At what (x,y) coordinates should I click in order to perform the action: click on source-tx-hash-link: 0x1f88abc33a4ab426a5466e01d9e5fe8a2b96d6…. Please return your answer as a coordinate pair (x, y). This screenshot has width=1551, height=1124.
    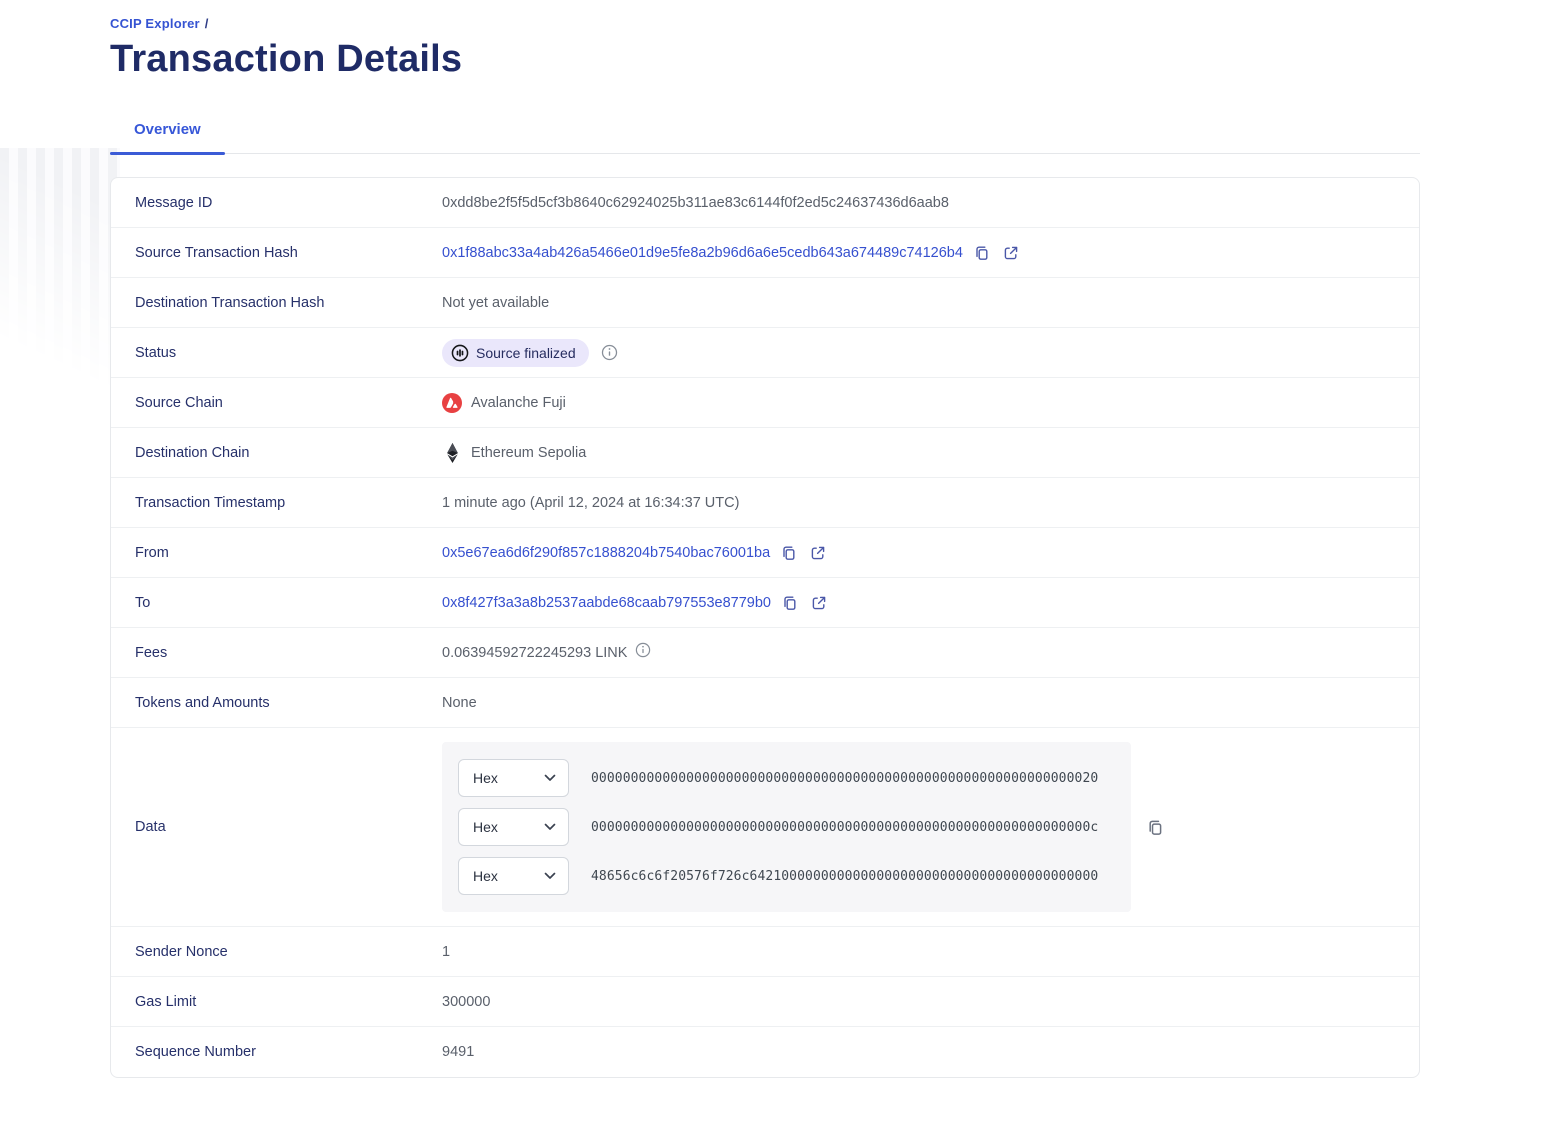
    Looking at the image, I should click on (702, 252).